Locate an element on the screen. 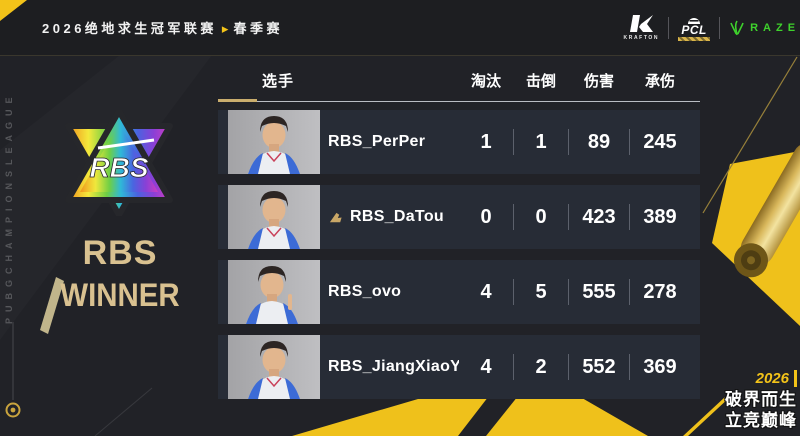  gold-diagonal-line is located at coordinates (750, 135).